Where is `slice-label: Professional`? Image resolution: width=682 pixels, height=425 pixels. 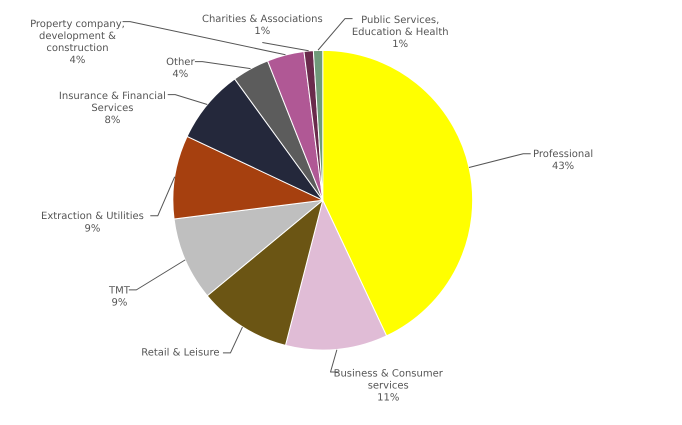 slice-label: Professional is located at coordinates (563, 154).